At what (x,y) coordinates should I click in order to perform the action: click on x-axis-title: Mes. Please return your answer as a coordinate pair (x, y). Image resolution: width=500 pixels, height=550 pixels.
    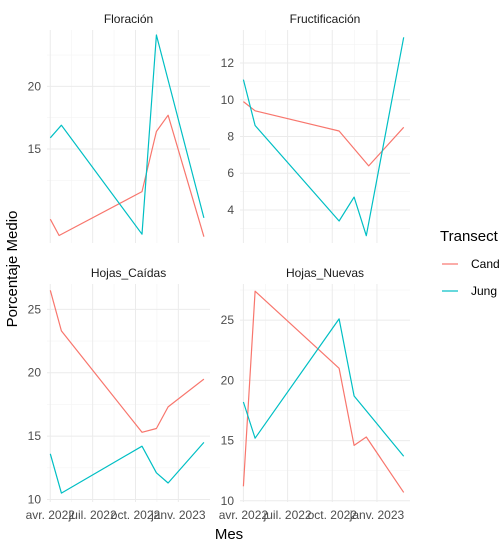
    Looking at the image, I should click on (229, 534).